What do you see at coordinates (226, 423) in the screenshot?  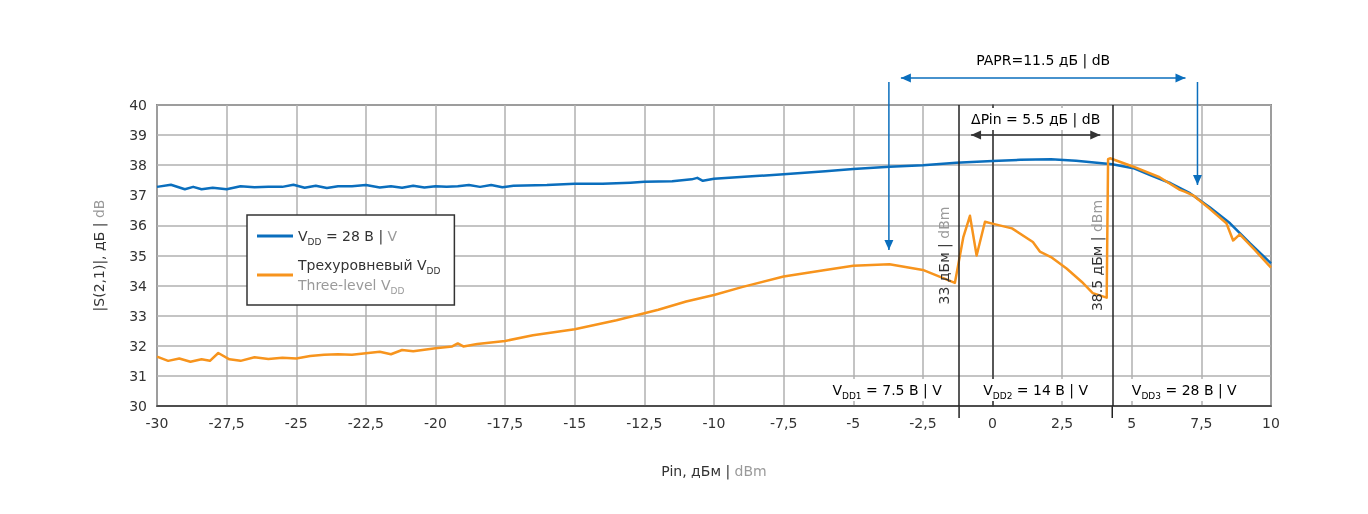 I see `x-tick-label: -27,5` at bounding box center [226, 423].